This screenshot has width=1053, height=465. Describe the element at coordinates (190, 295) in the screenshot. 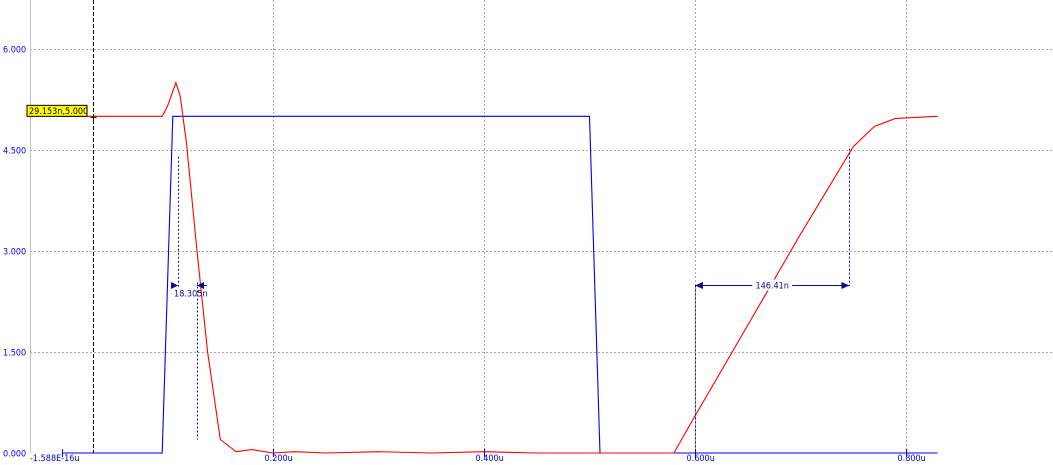

I see `measure-label: 18.305n` at that location.